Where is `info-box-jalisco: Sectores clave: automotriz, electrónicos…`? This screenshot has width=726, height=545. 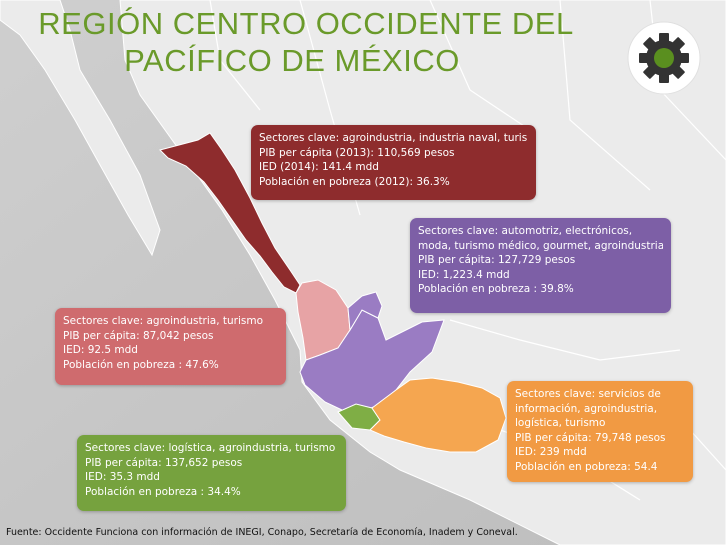
info-box-jalisco: Sectores clave: automotriz, electrónicos… is located at coordinates (540, 265).